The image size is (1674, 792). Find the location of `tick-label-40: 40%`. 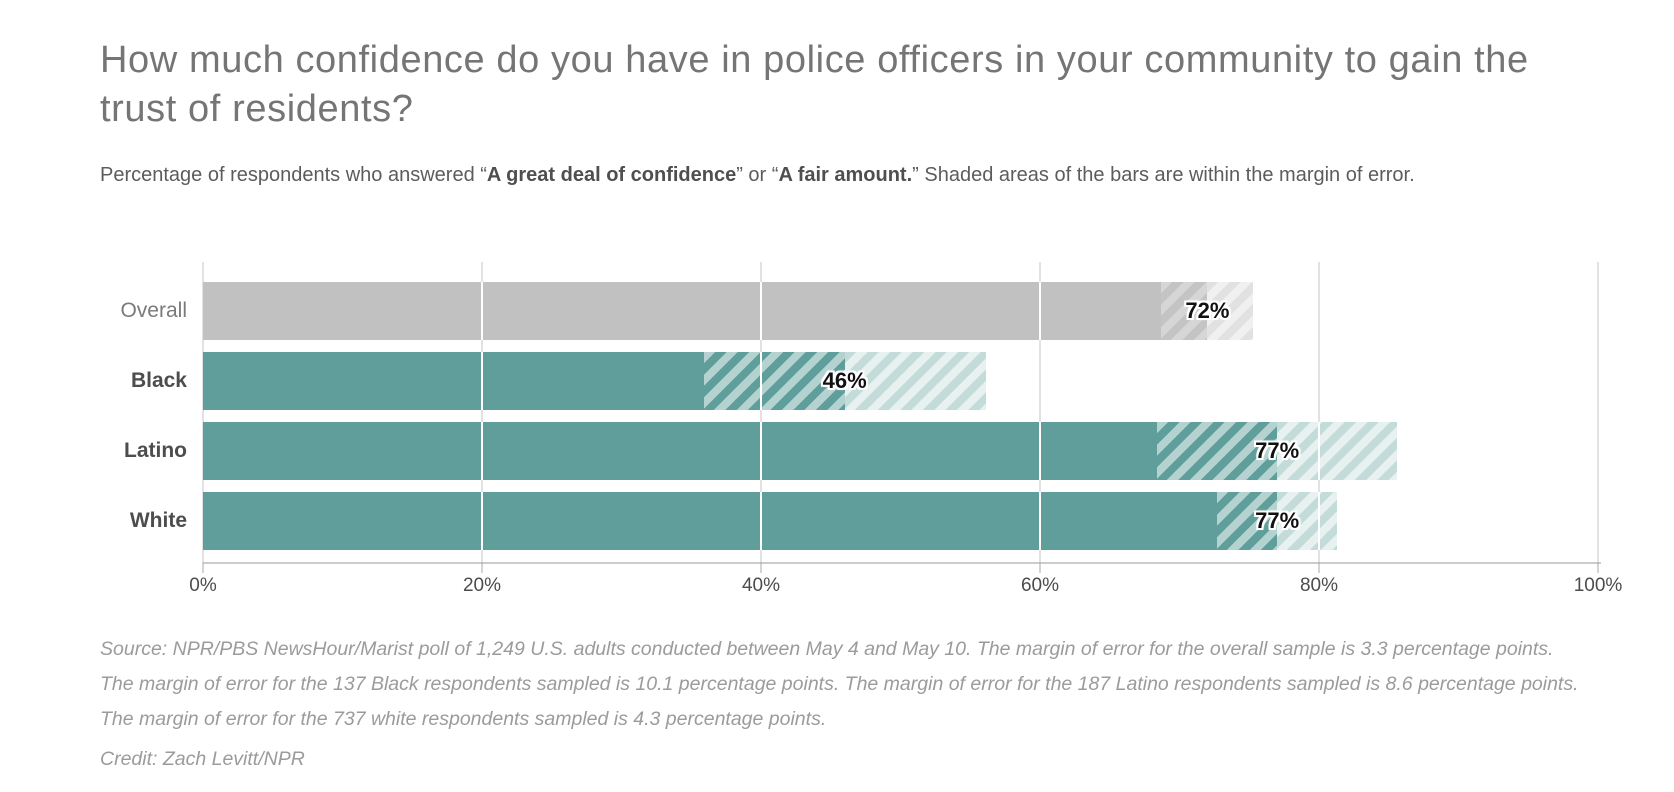

tick-label-40: 40% is located at coordinates (761, 585).